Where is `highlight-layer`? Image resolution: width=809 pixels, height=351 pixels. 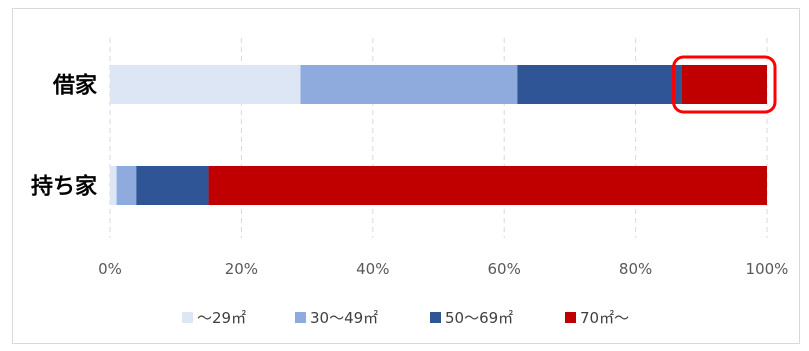 highlight-layer is located at coordinates (724, 84).